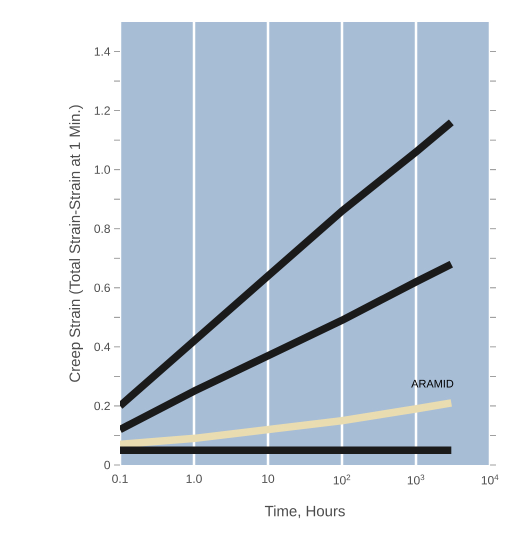  What do you see at coordinates (432, 384) in the screenshot?
I see `series-label: ARAMID` at bounding box center [432, 384].